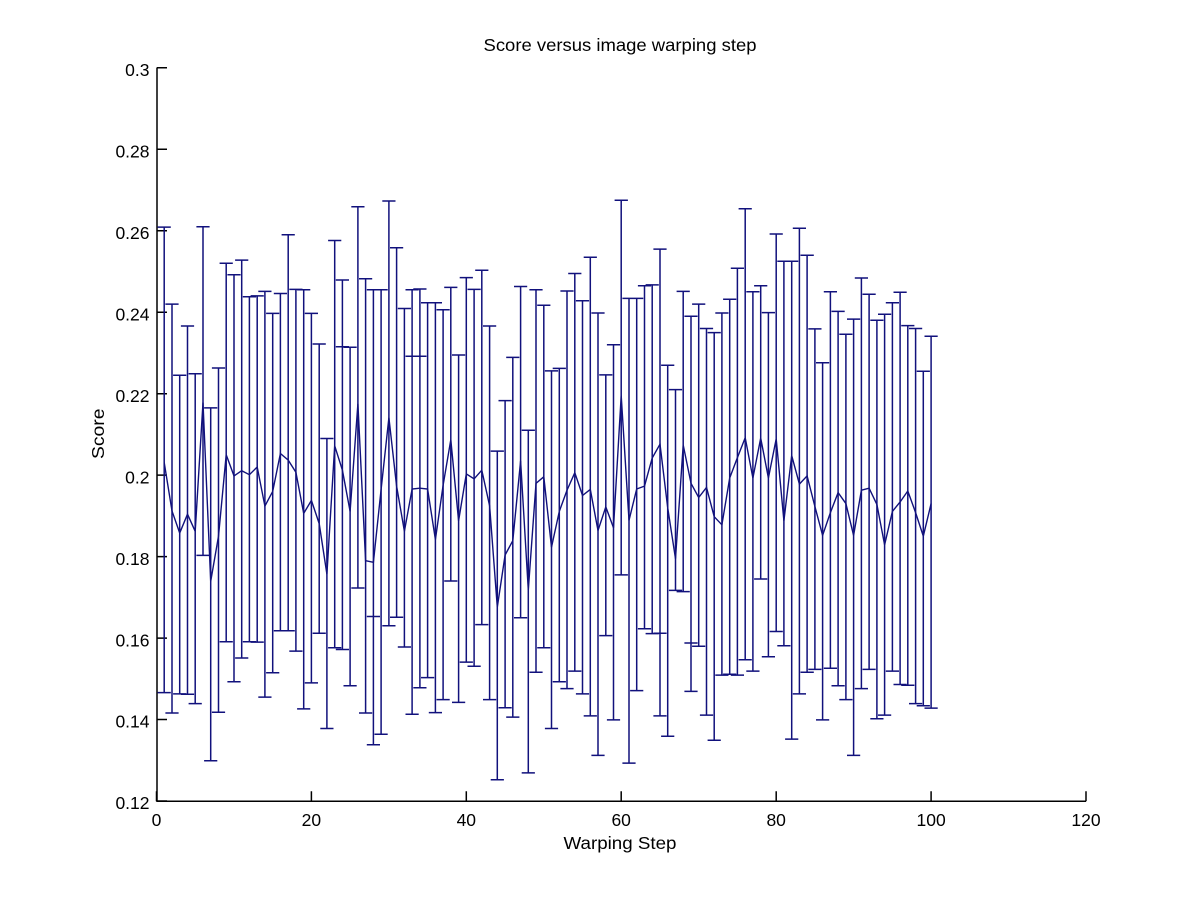  What do you see at coordinates (132, 314) in the screenshot?
I see `svg-text: 0.24` at bounding box center [132, 314].